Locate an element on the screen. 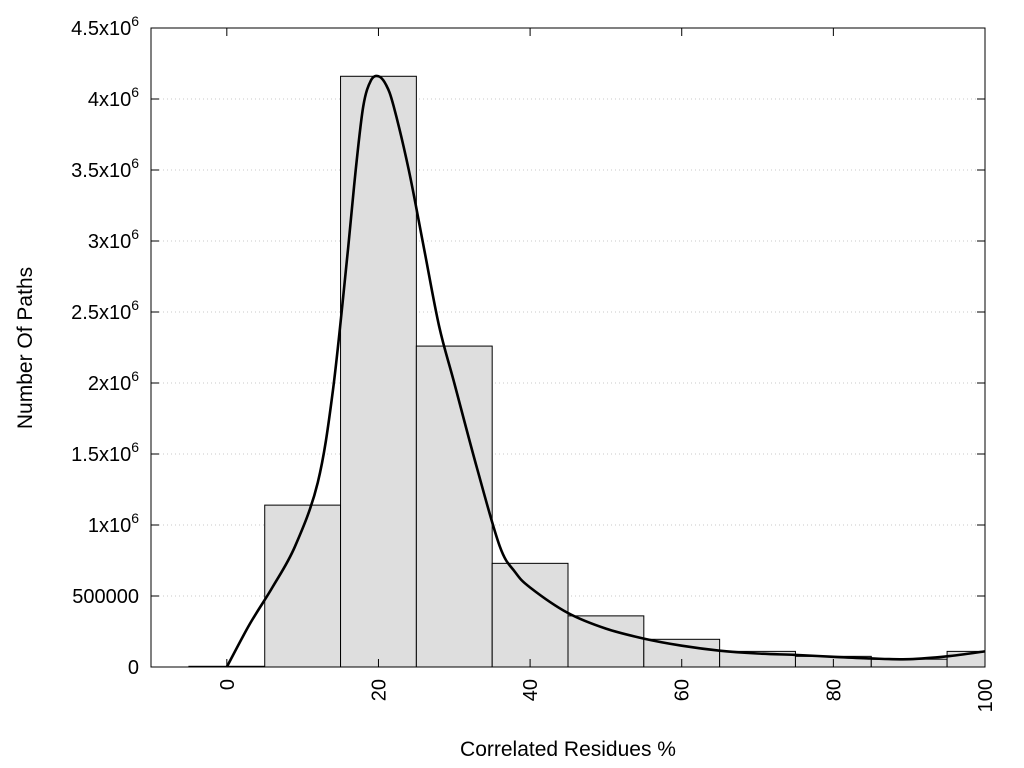  y-tick-label: 2x10⁶ is located at coordinates (113, 381).